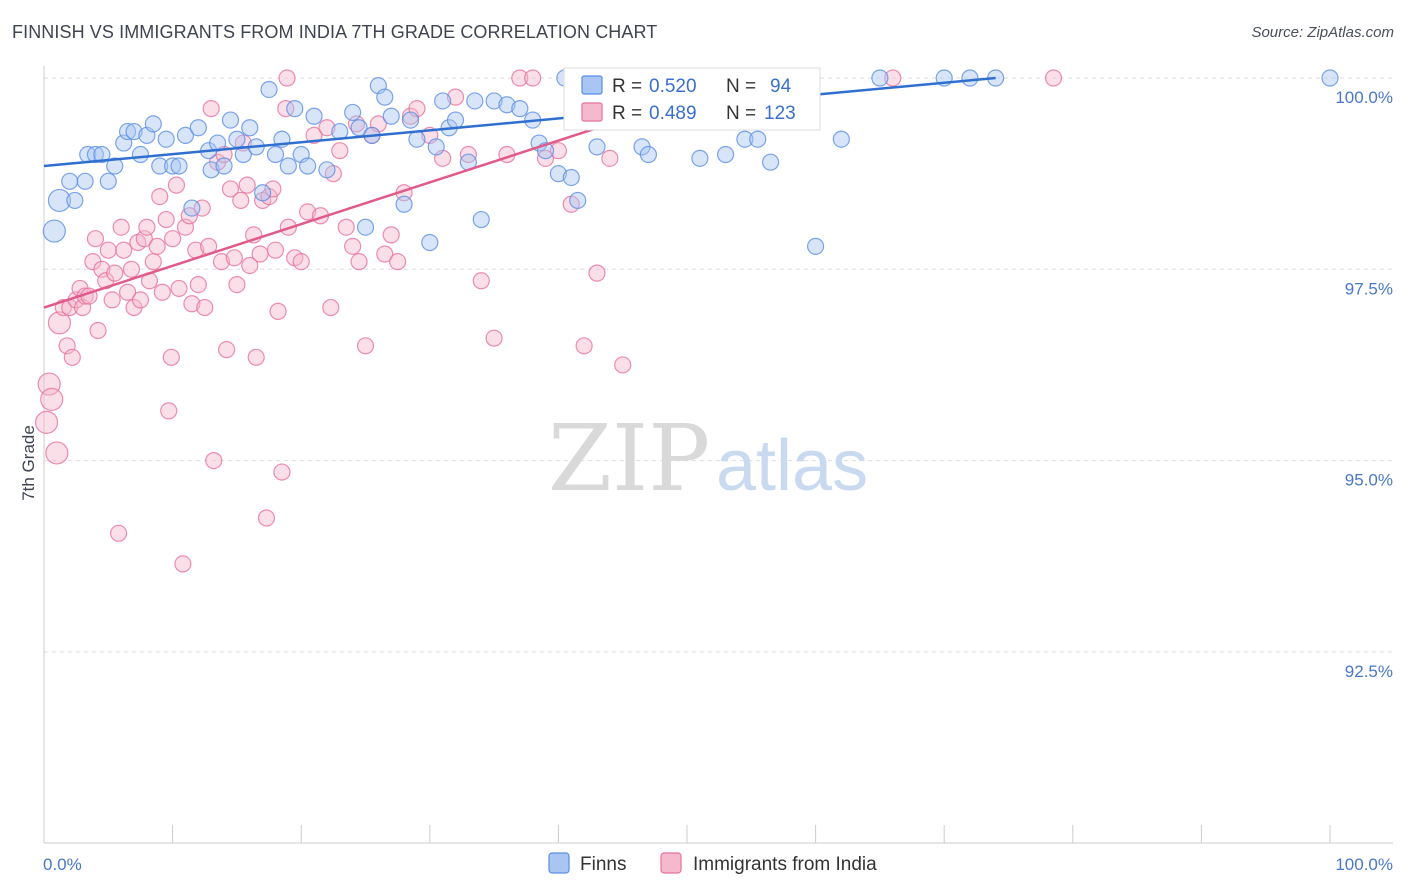 The image size is (1406, 892). Describe the element at coordinates (28, 463) in the screenshot. I see `y-axis-label: 7th Grade` at that location.